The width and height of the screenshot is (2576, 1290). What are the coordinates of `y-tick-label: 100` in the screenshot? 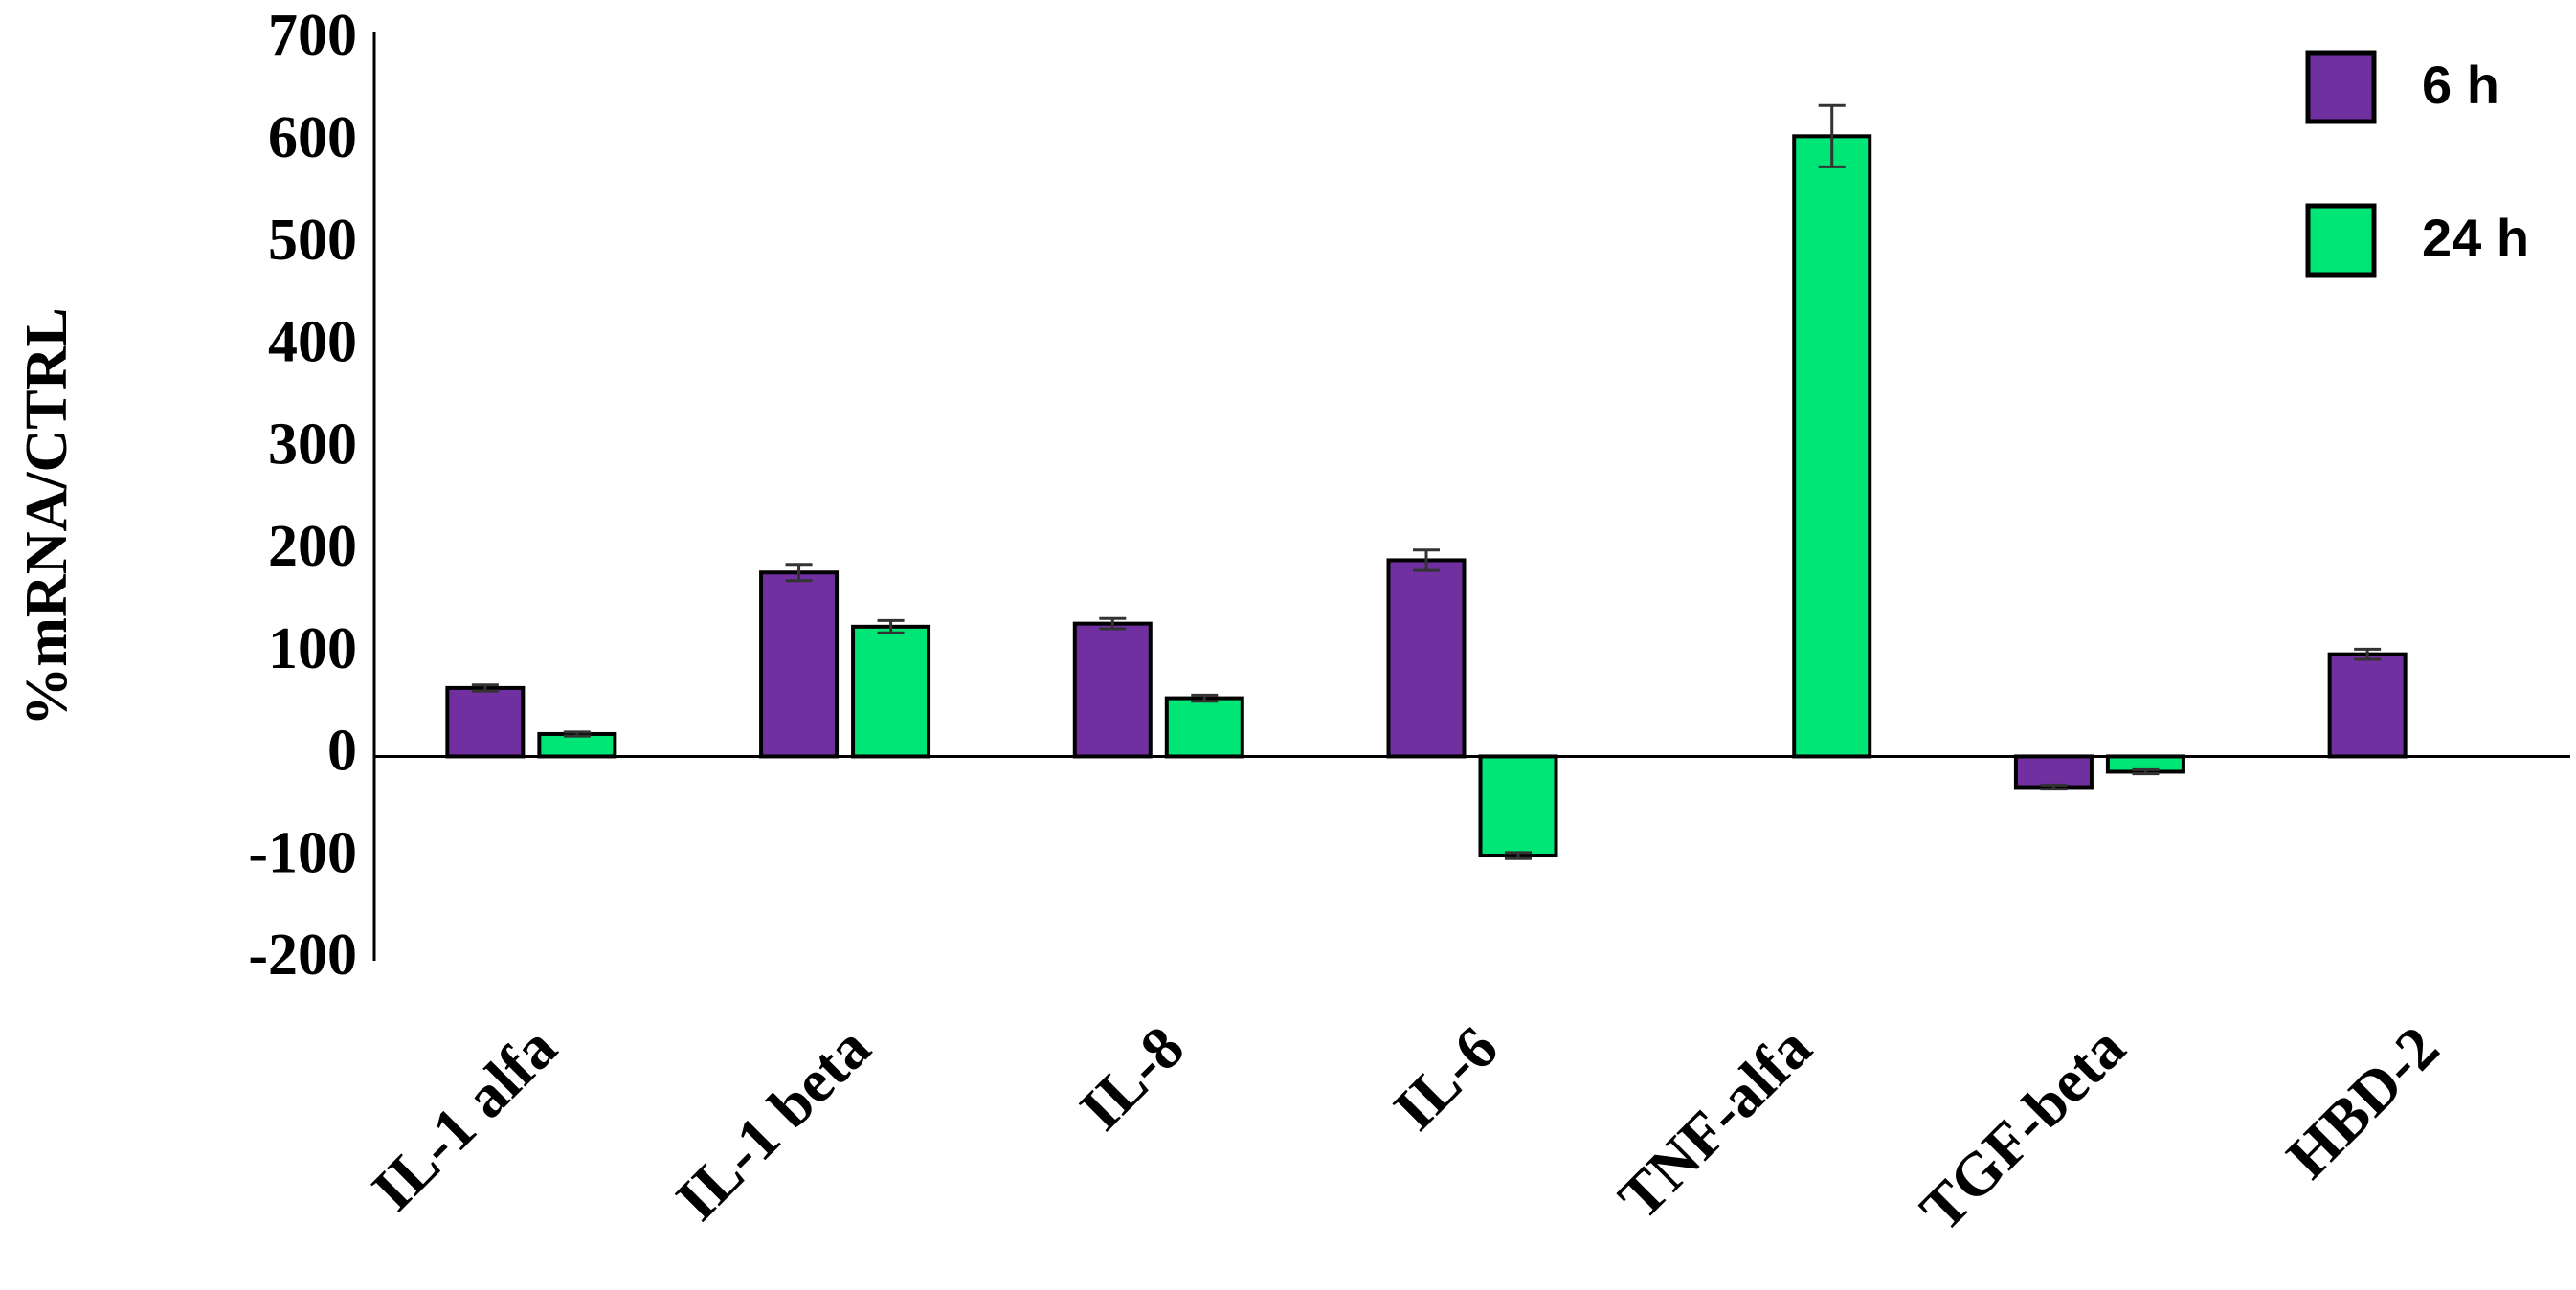 It's located at (313, 648).